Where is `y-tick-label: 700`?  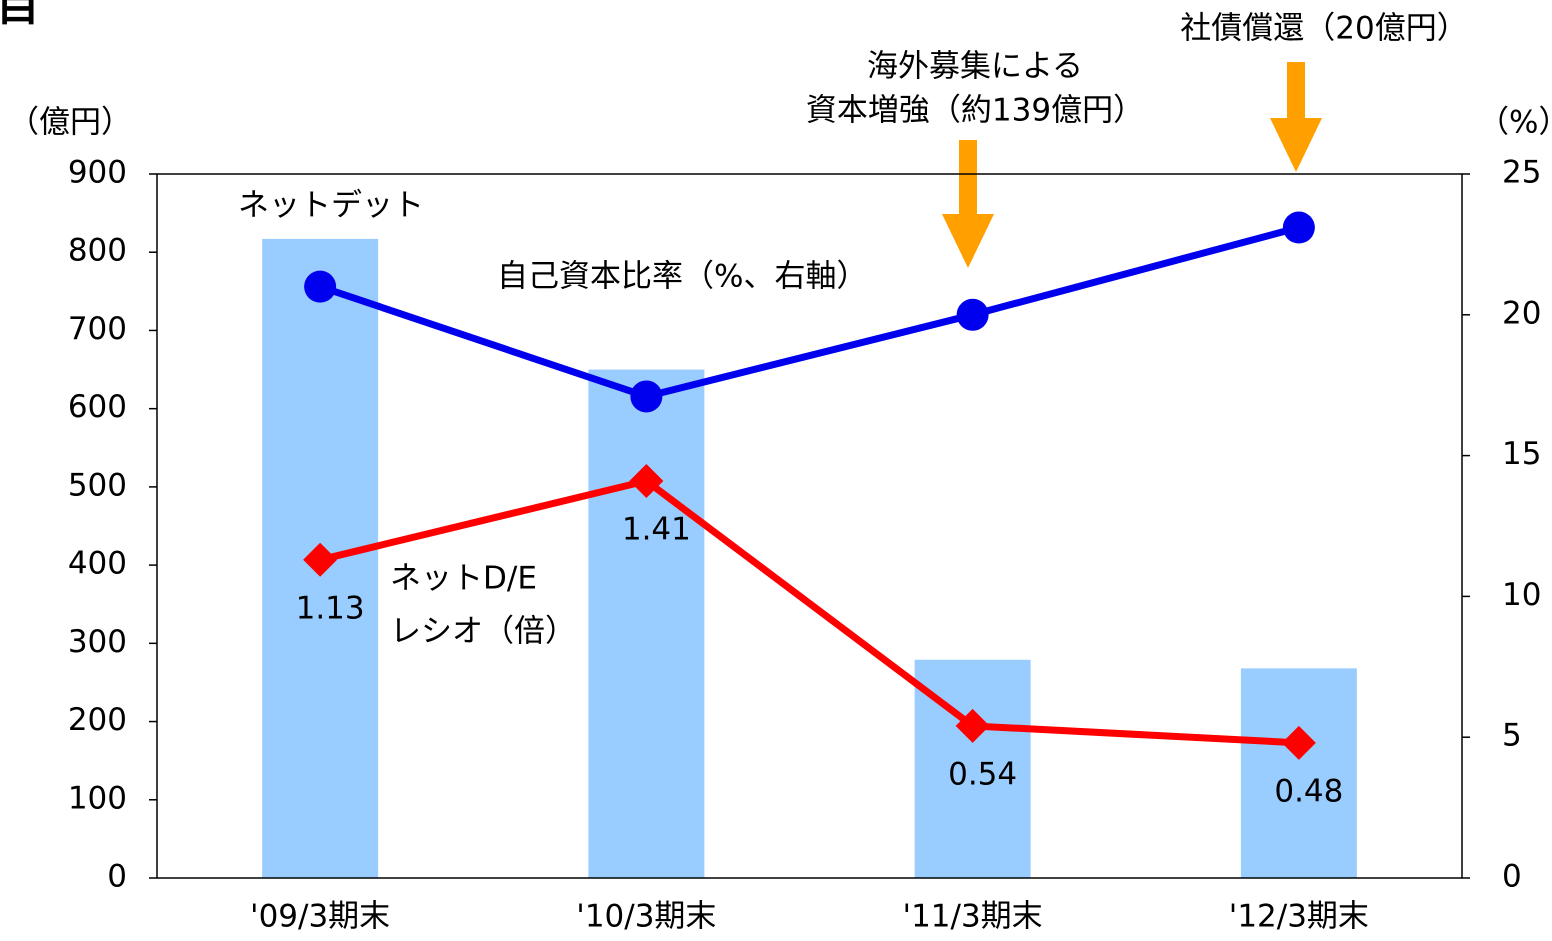 y-tick-label: 700 is located at coordinates (97, 329).